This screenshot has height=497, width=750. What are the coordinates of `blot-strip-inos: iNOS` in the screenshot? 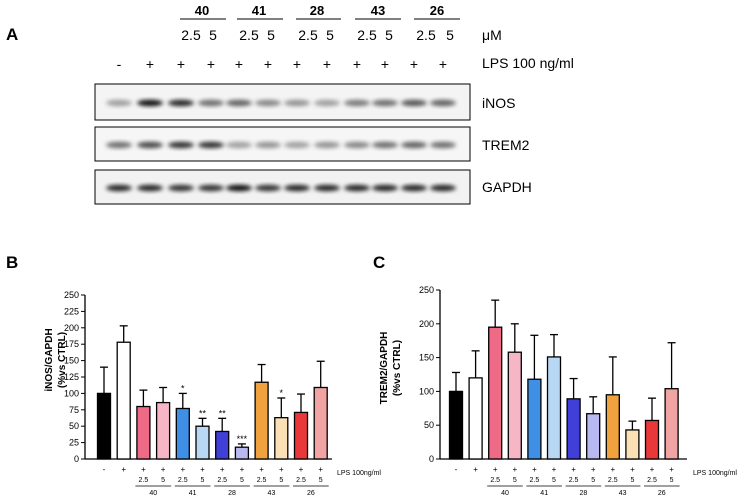 It's located at (304, 102).